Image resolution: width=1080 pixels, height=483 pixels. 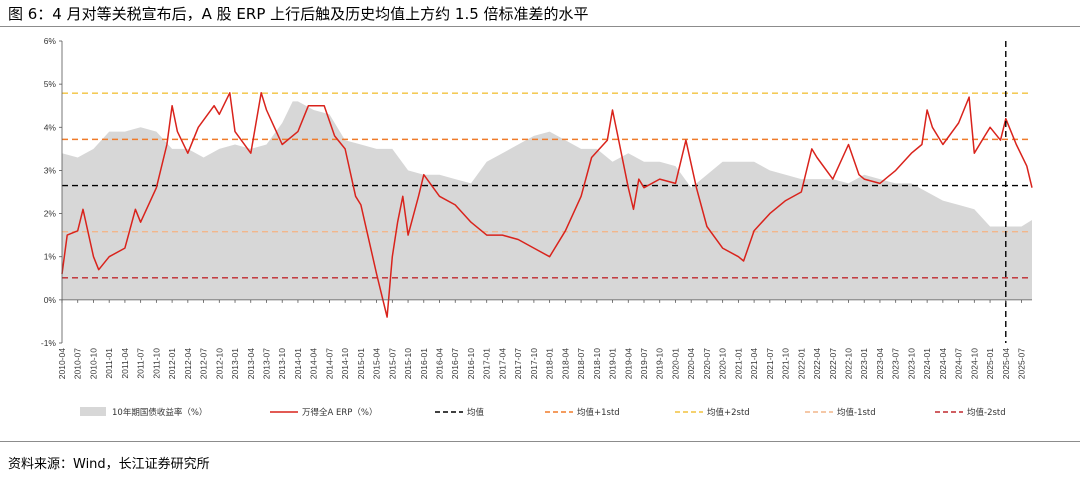 What do you see at coordinates (801, 363) in the screenshot?
I see `x-tick-label-47: 2022-01` at bounding box center [801, 363].